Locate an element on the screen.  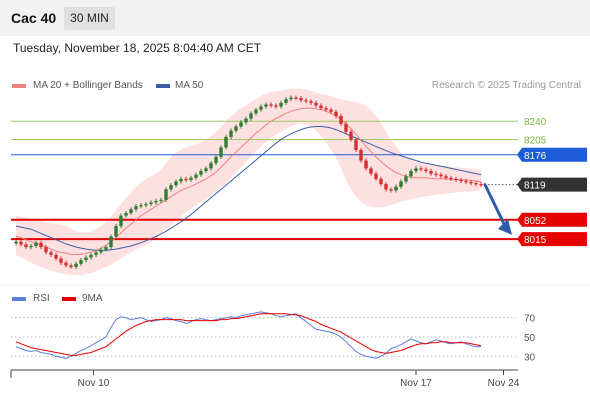
level-tag-8205: 8205 is located at coordinates (535, 141).